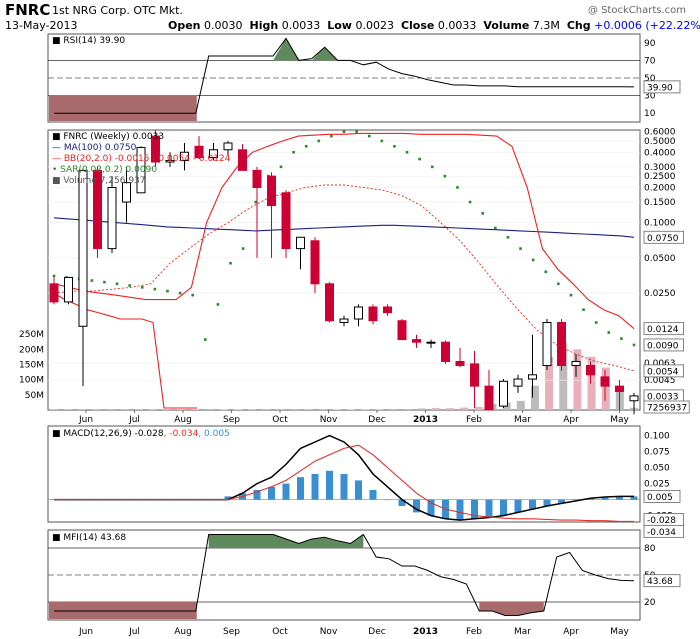 Image resolution: width=700 pixels, height=639 pixels. What do you see at coordinates (650, 97) in the screenshot?
I see `rsi-tick-label: 30` at bounding box center [650, 97].